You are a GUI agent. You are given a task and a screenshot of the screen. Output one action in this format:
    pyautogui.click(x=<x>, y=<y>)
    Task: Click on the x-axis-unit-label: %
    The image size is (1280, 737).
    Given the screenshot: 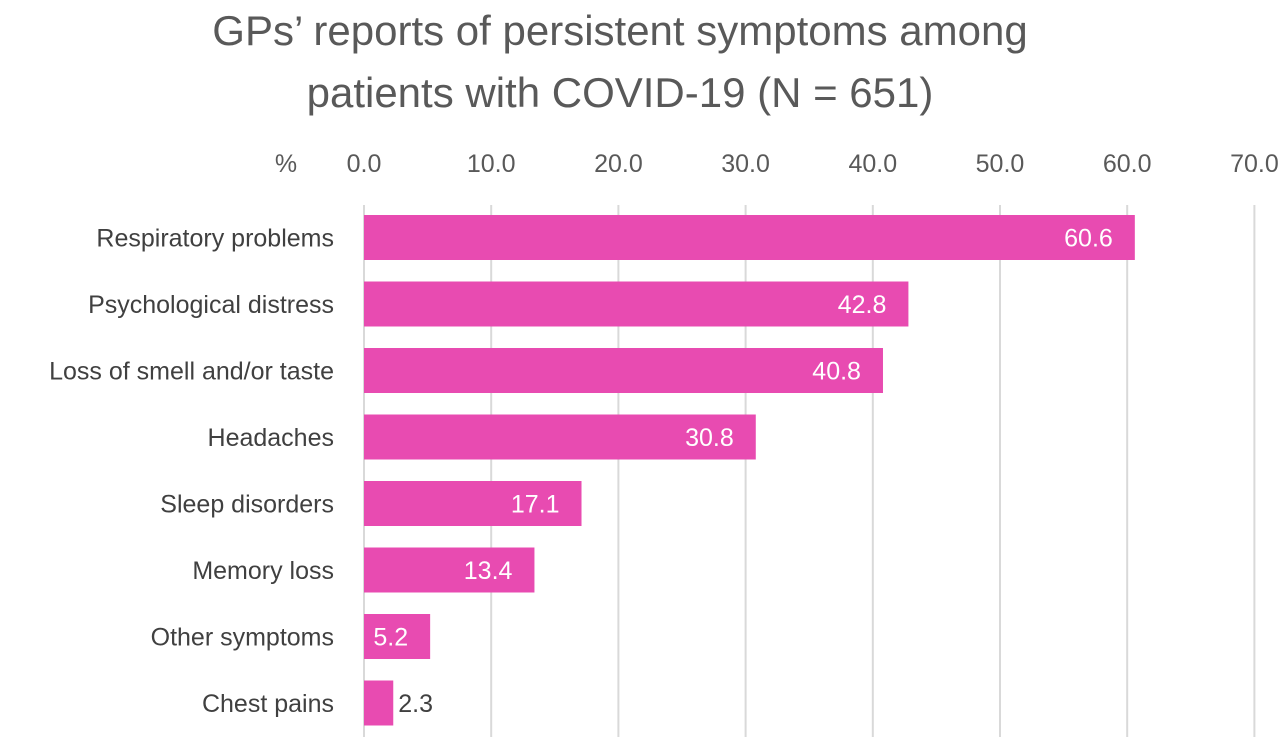 What is the action you would take?
    pyautogui.click(x=286, y=164)
    